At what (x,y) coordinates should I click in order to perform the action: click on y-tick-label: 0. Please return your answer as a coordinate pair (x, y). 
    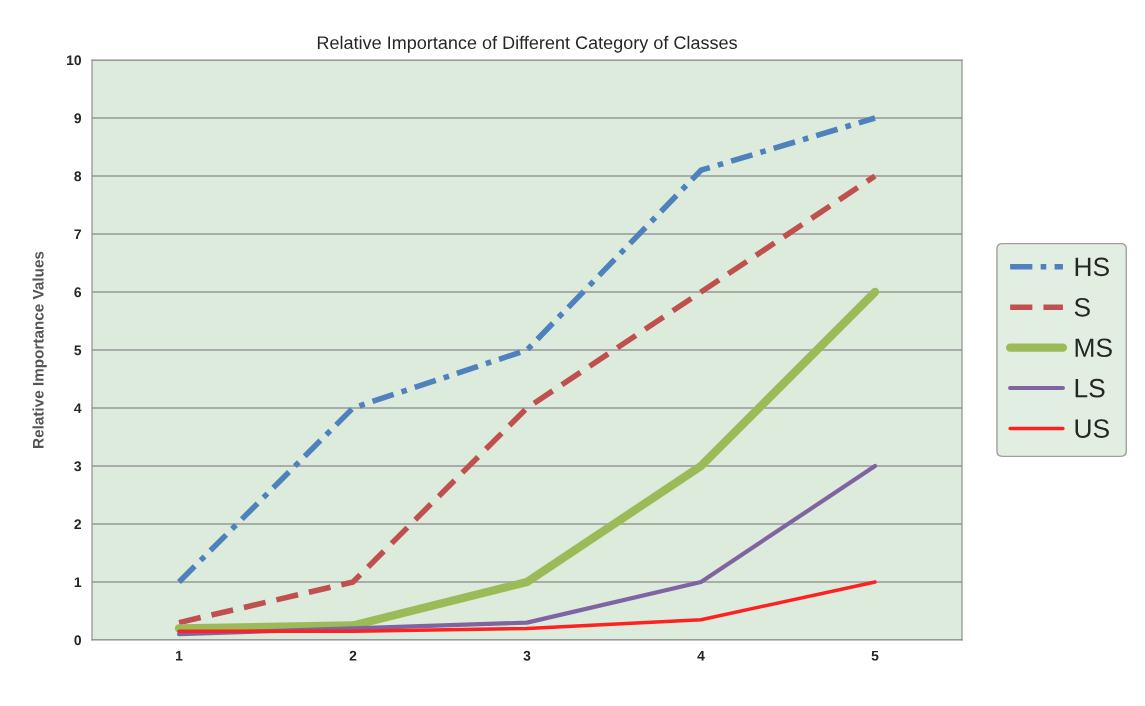
    Looking at the image, I should click on (78, 640).